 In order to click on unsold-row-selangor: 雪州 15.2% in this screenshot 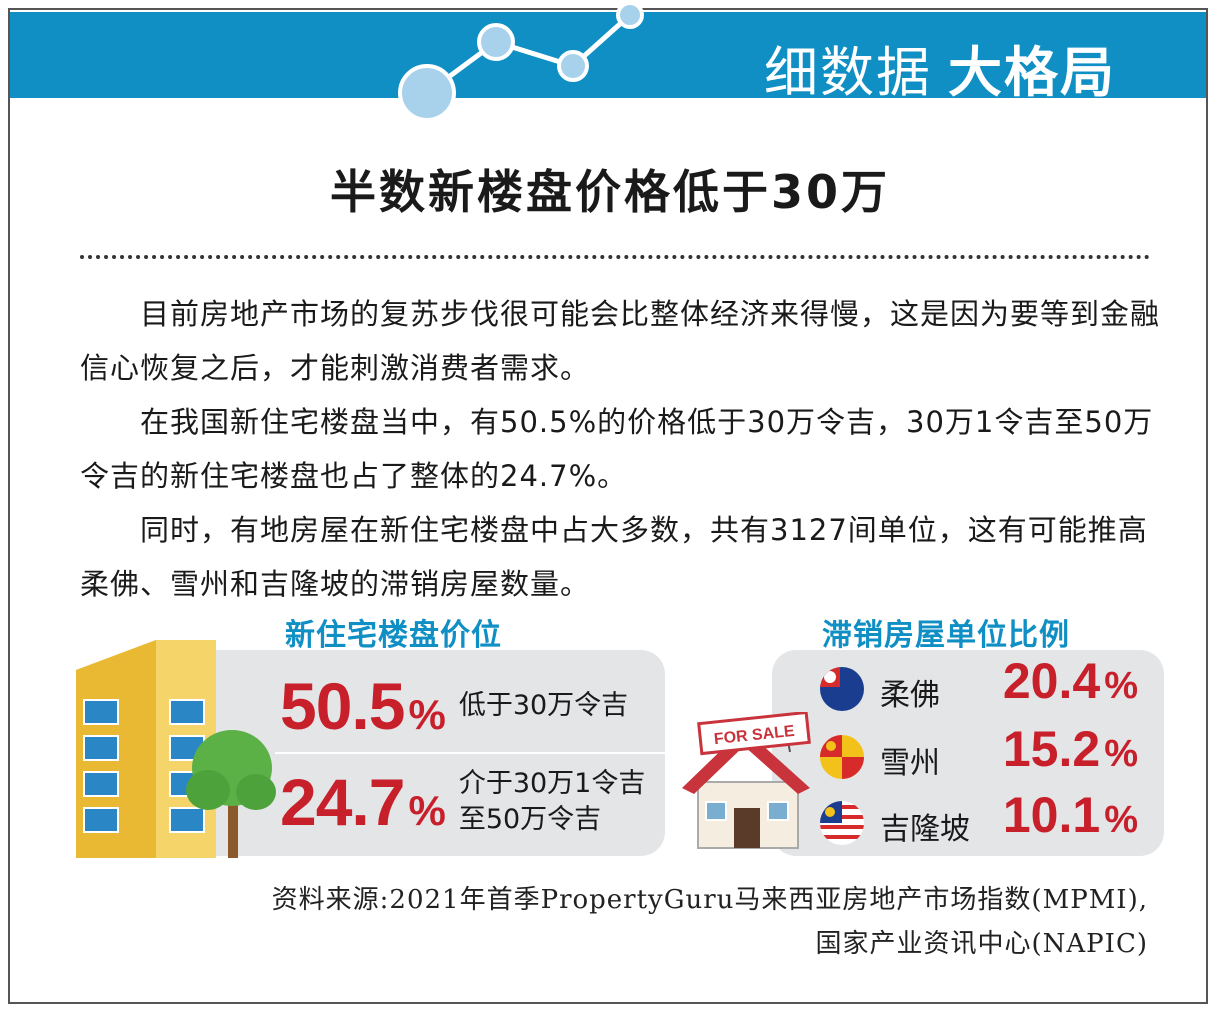, I will do `click(968, 757)`.